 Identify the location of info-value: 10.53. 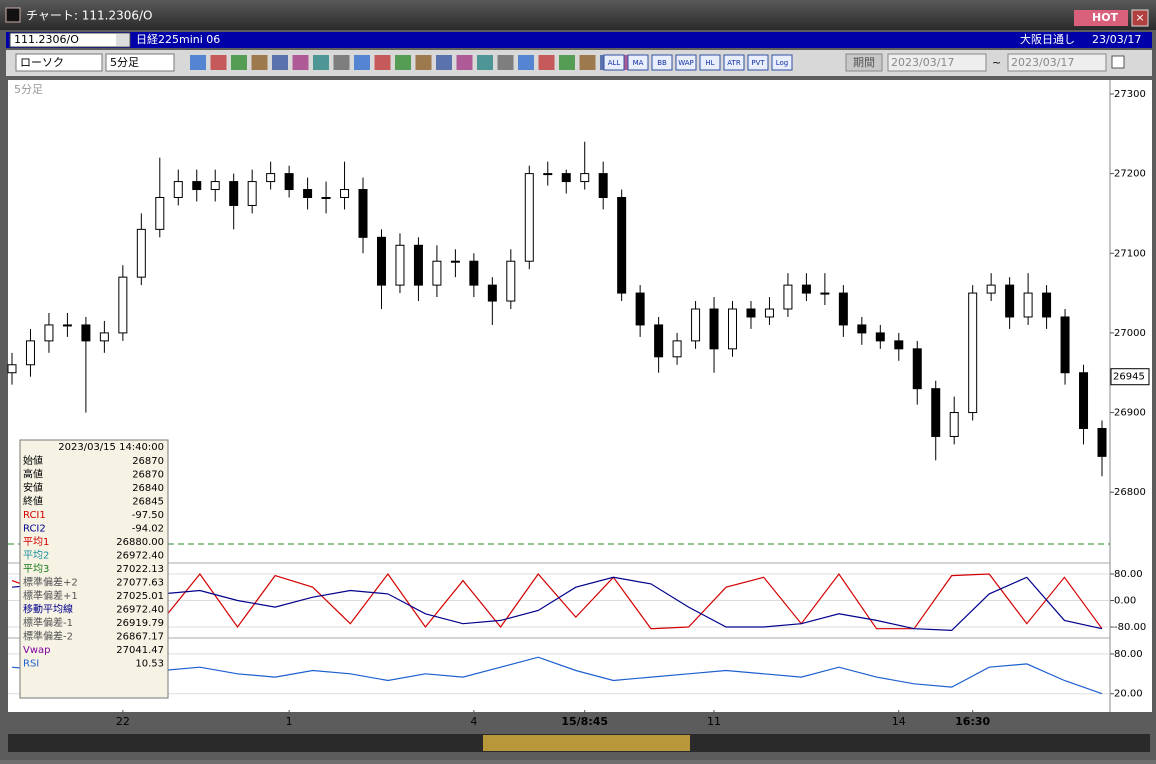
(149, 664).